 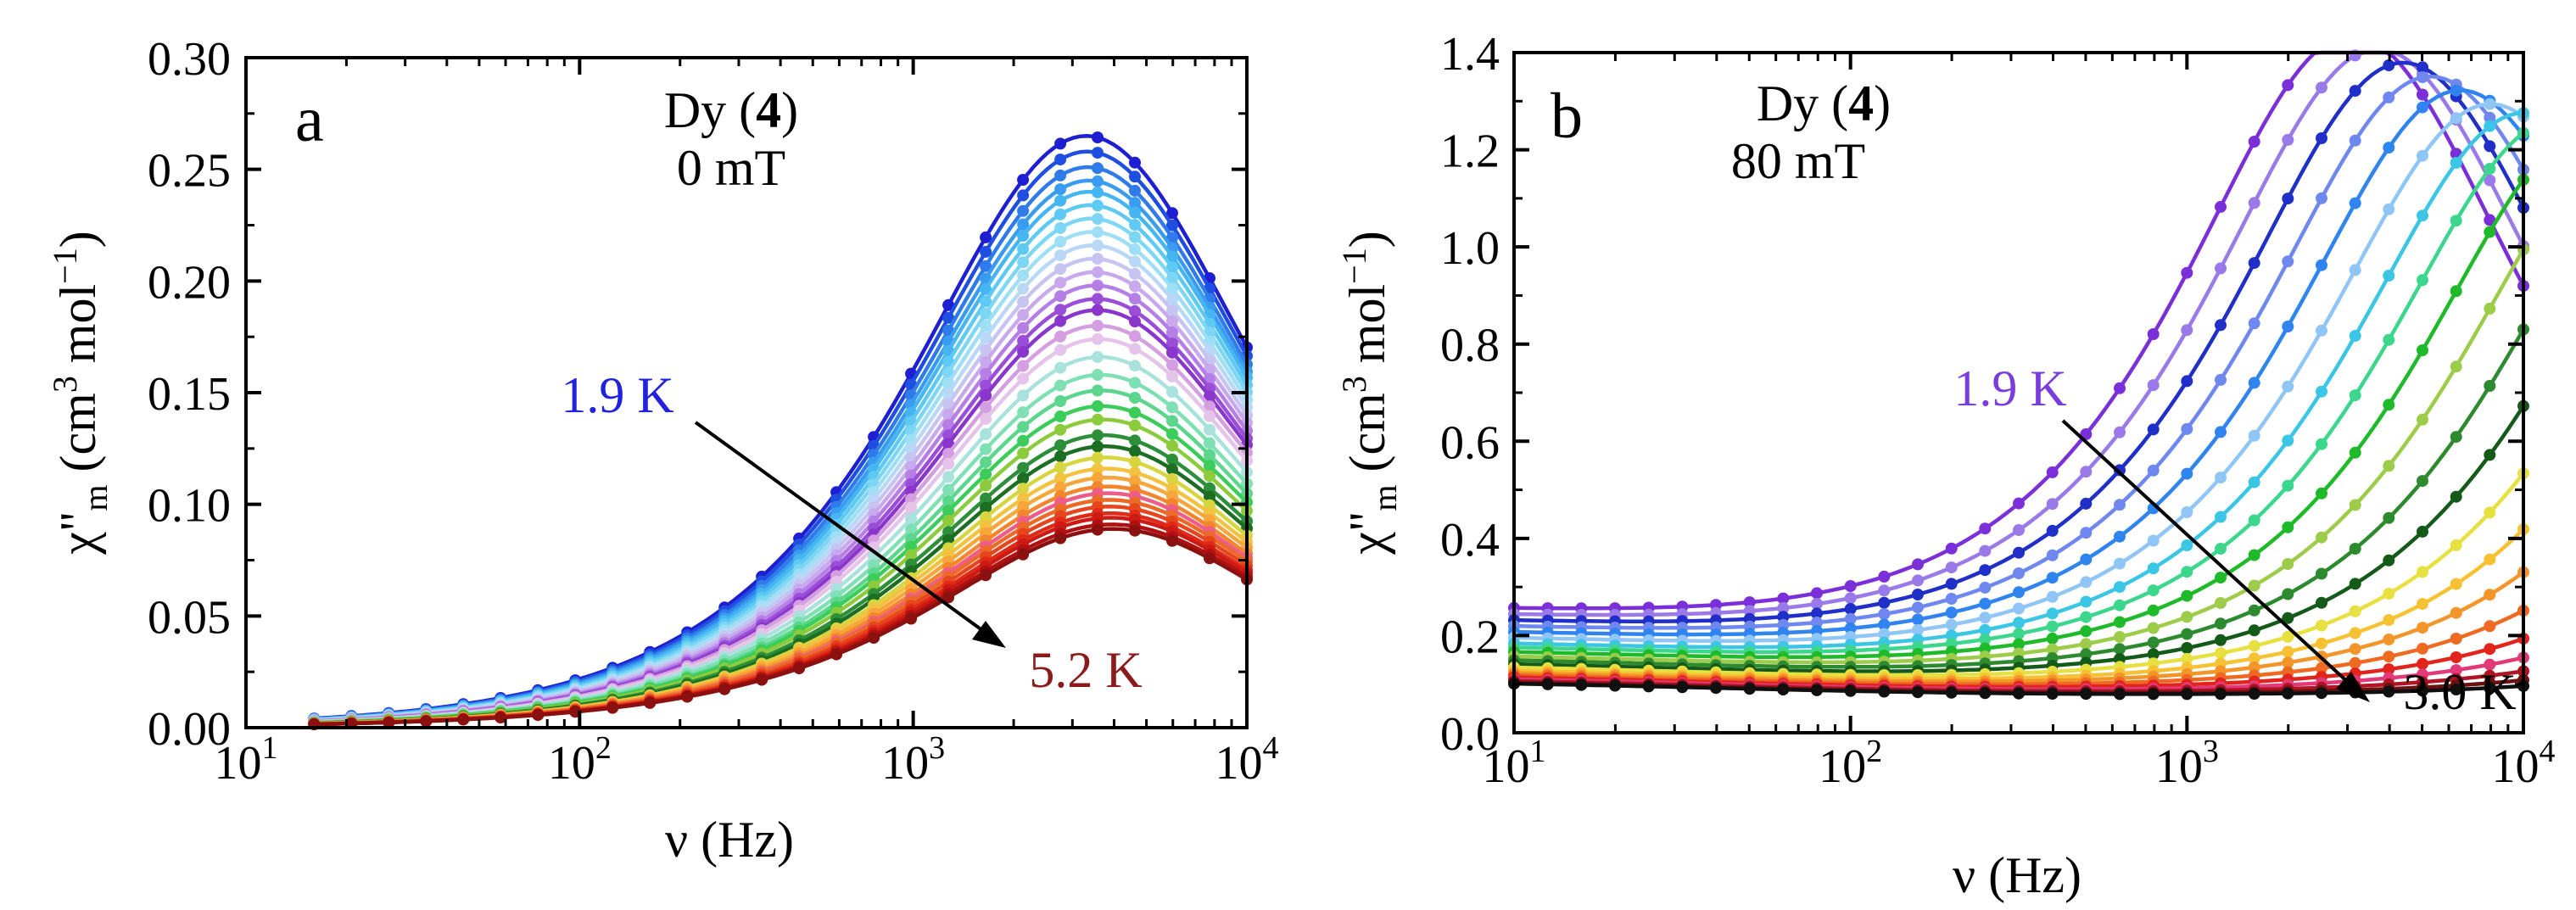 I want to click on panel-a-y-tick-label: 0.20, so click(x=189, y=282).